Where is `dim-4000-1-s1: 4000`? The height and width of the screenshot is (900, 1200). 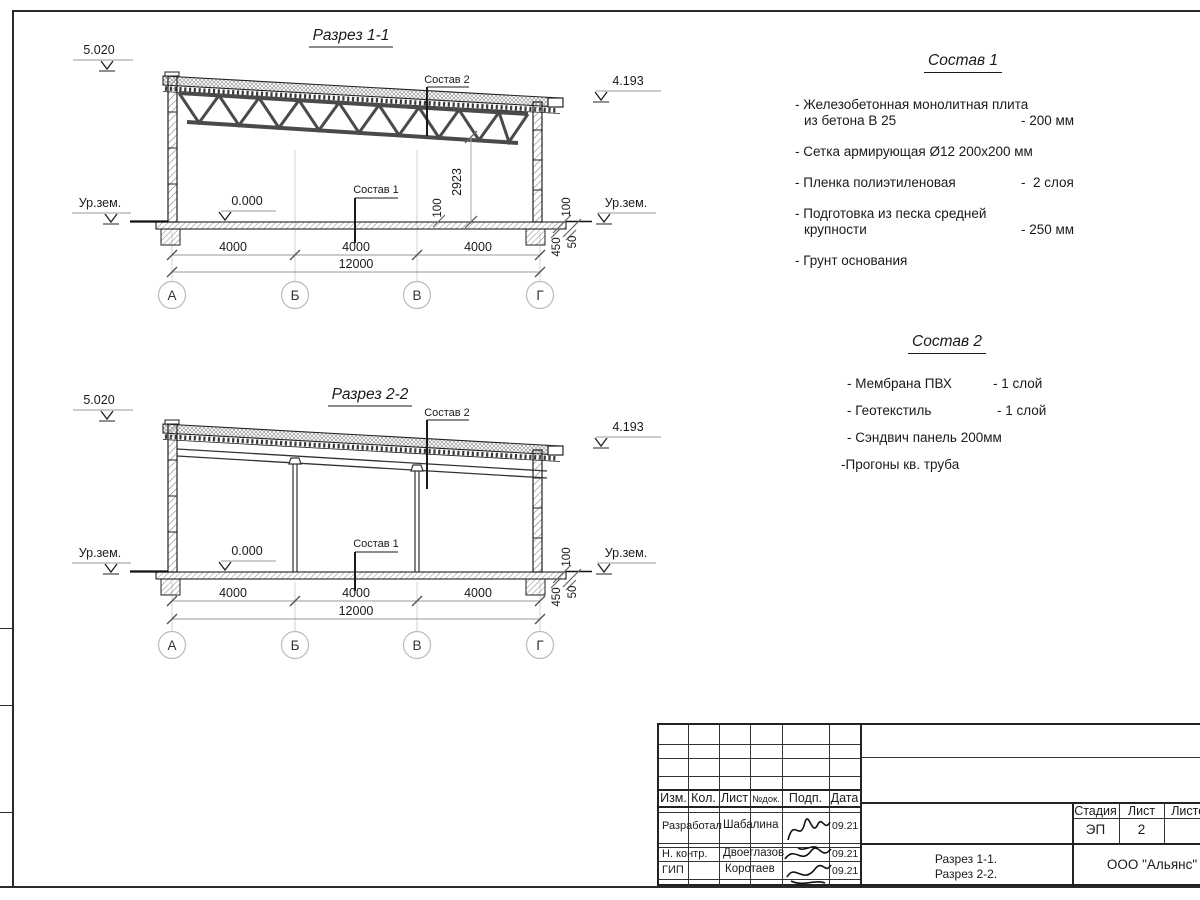
dim-4000-1-s1: 4000 is located at coordinates (233, 247).